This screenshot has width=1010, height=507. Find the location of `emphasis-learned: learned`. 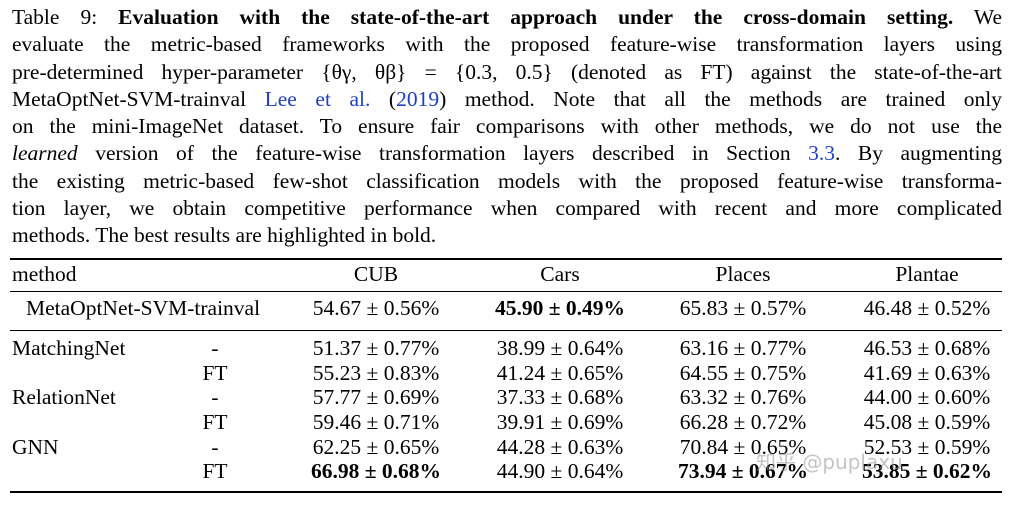

emphasis-learned: learned is located at coordinates (45, 153).